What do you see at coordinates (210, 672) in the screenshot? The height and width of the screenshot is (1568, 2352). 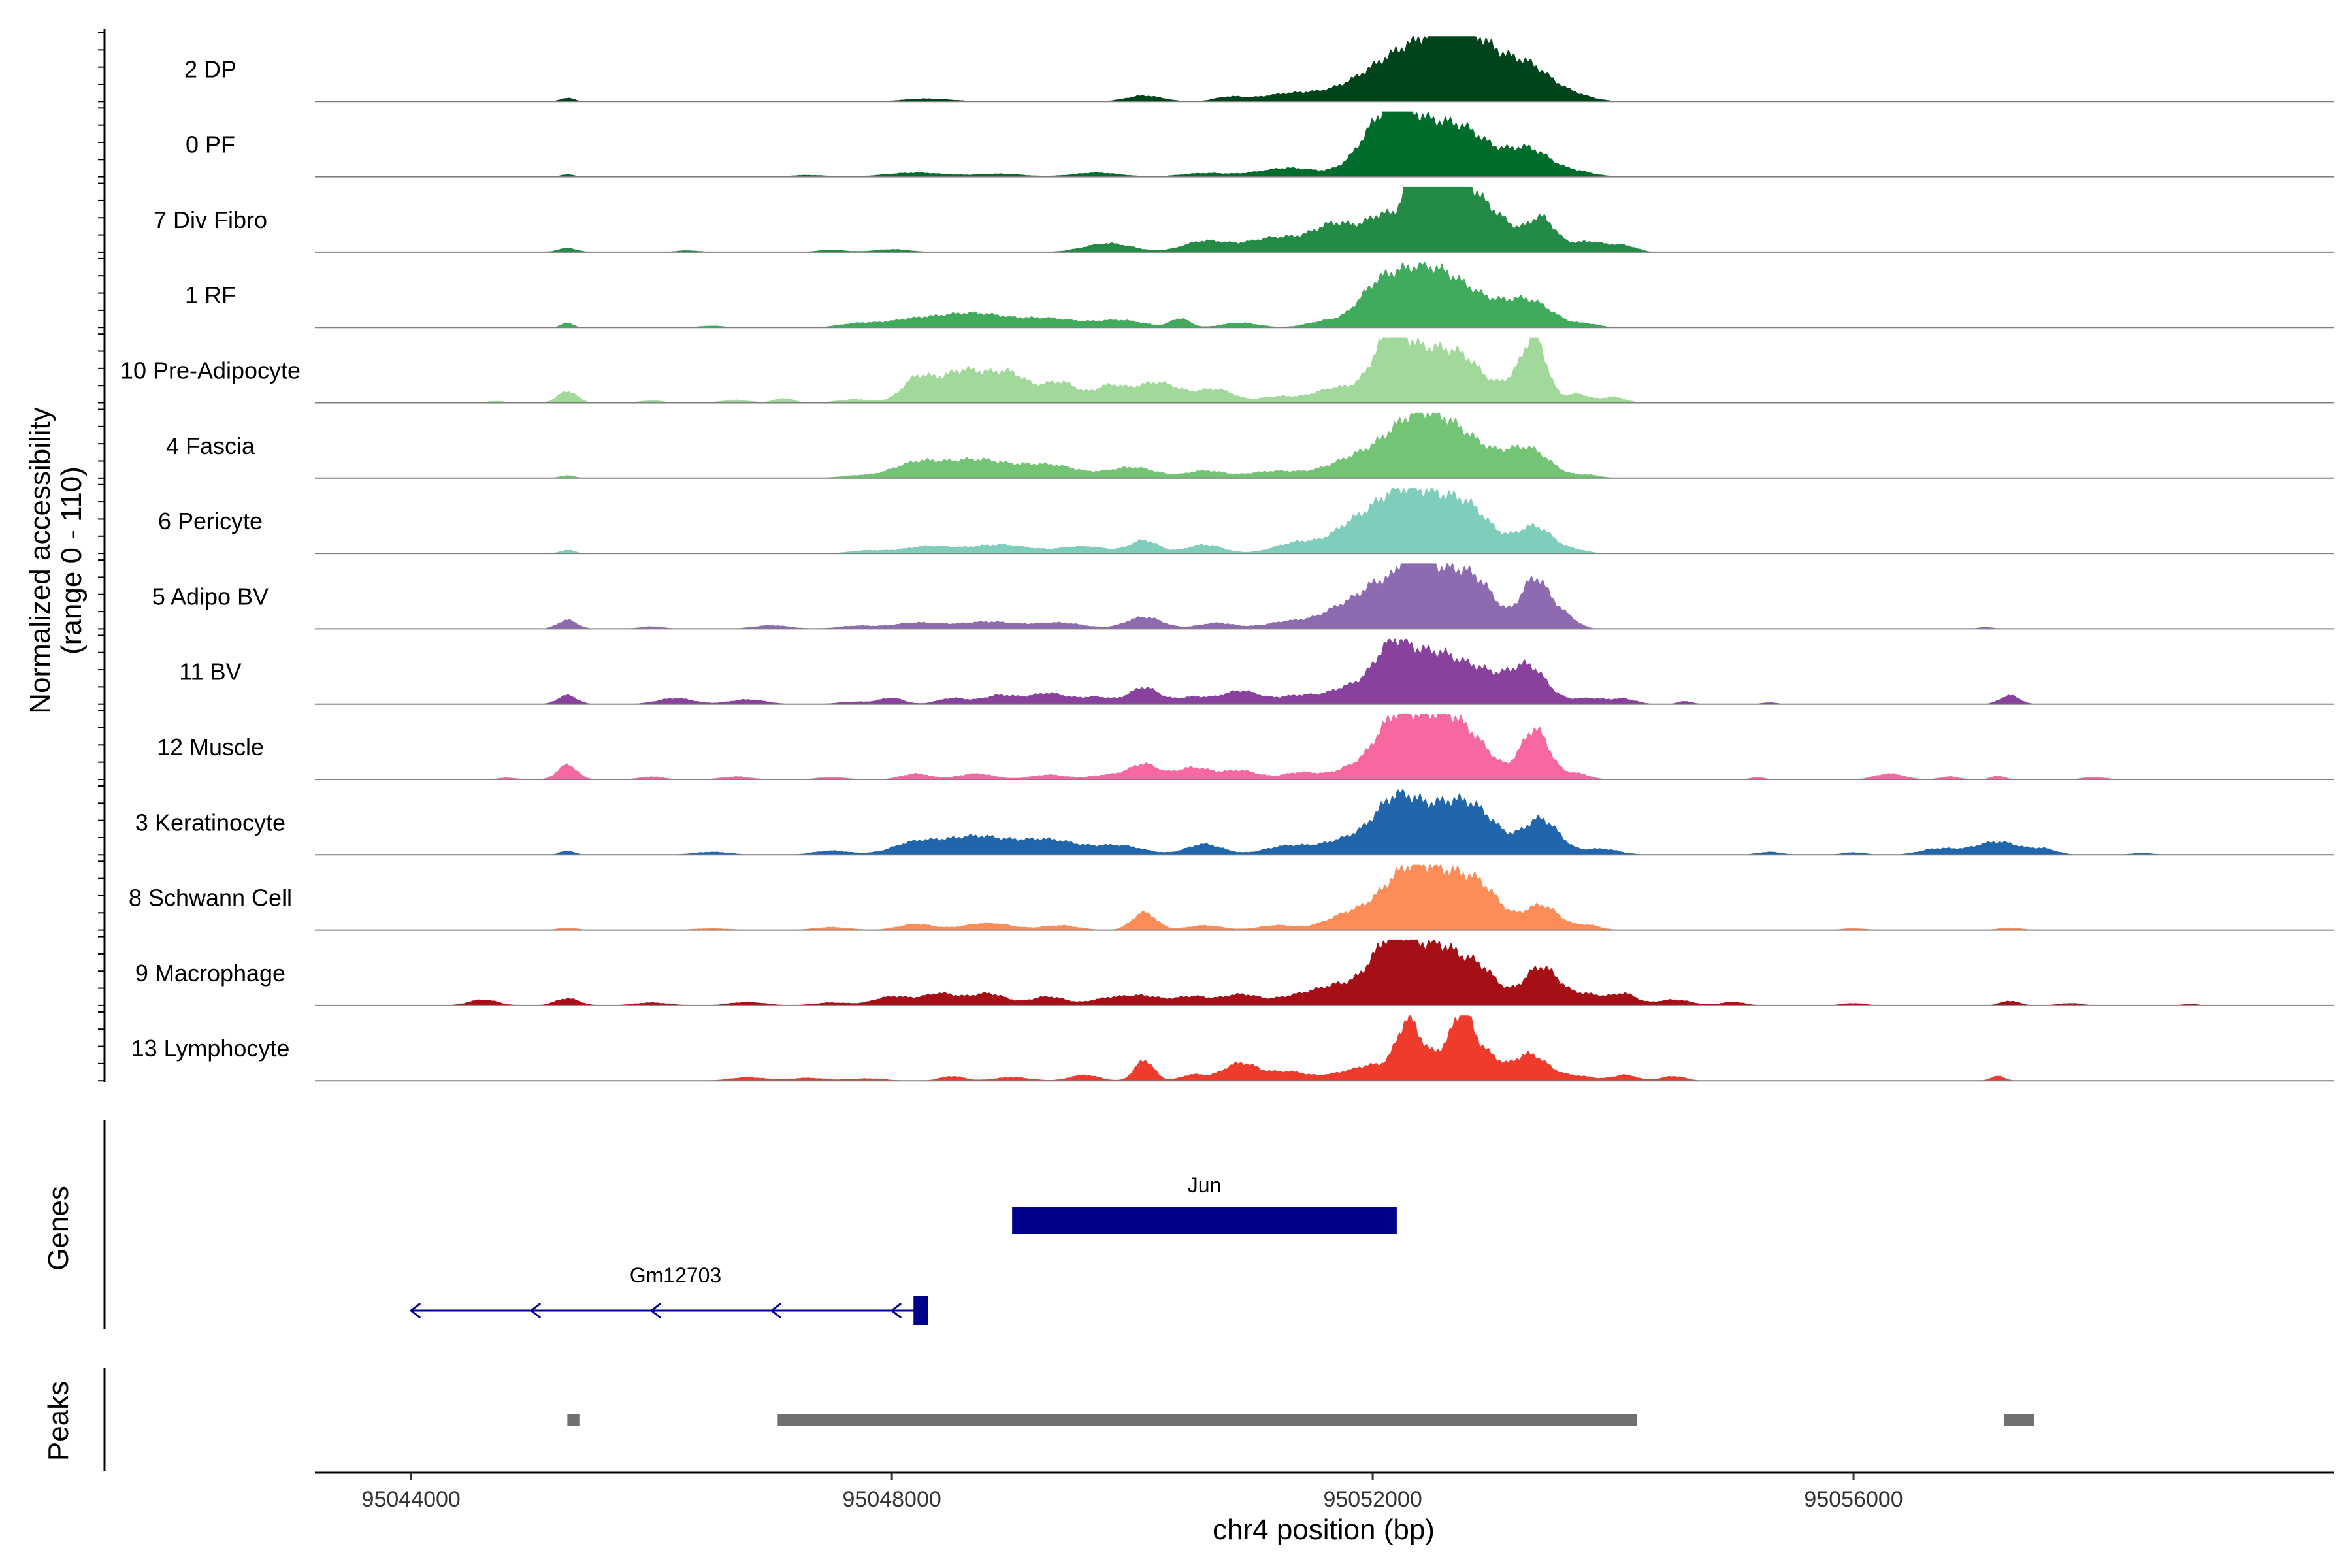 I see `track-label: 11 BV` at bounding box center [210, 672].